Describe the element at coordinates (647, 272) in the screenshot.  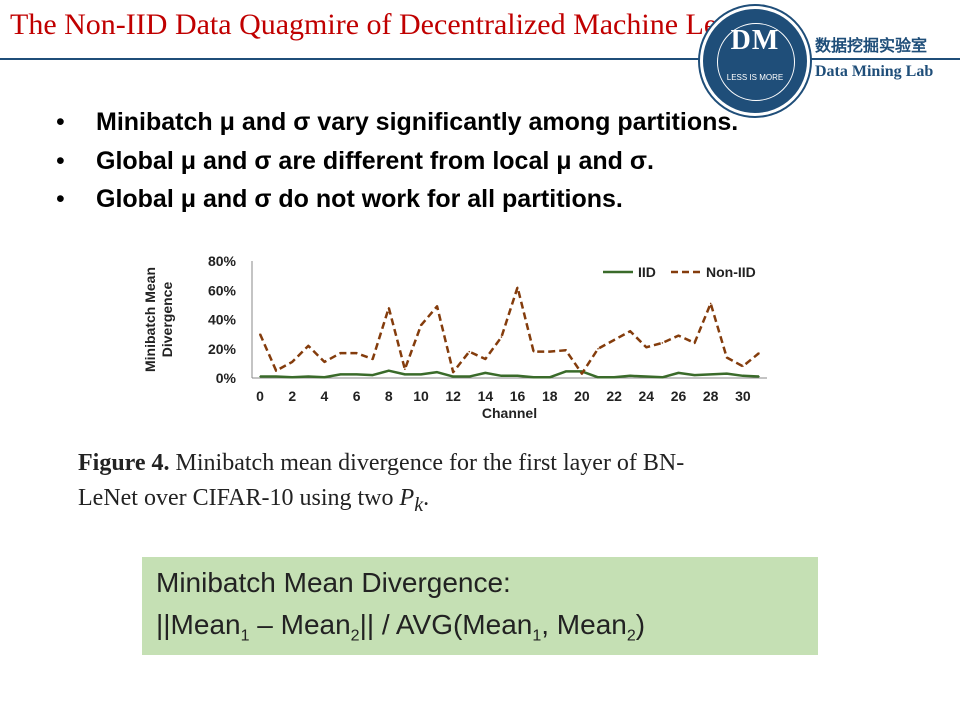
I see `legend-label-iid: IID` at that location.